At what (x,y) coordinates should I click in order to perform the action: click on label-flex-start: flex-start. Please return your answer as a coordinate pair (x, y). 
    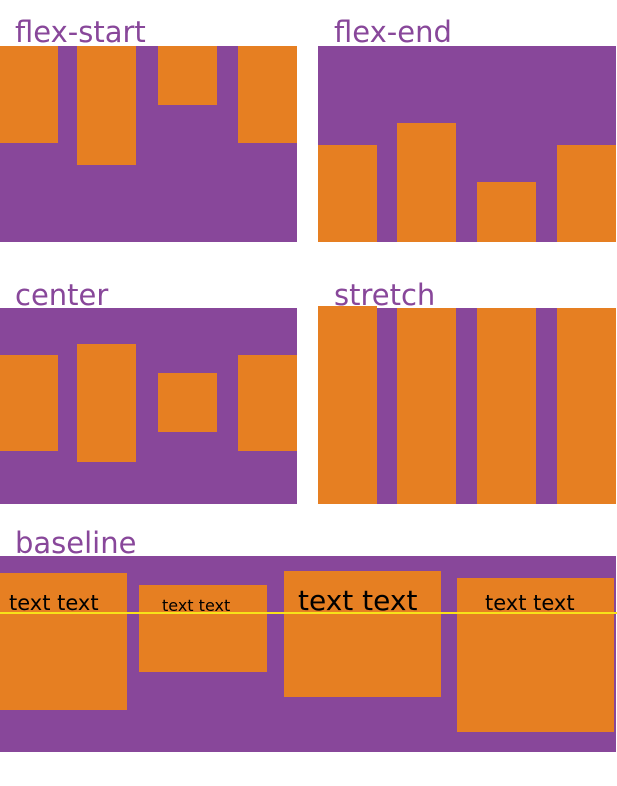
    Looking at the image, I should click on (80, 32).